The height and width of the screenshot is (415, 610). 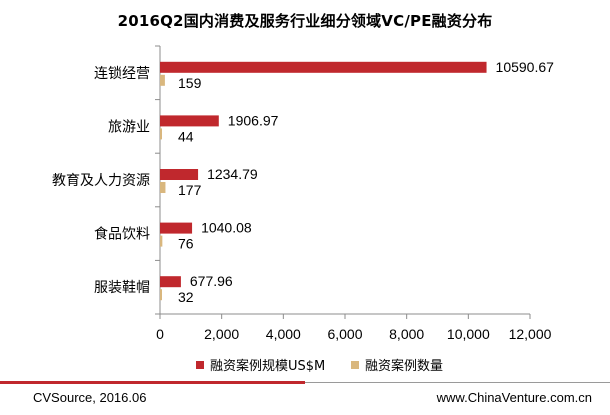 I want to click on legend-swatch-count, so click(x=355, y=365).